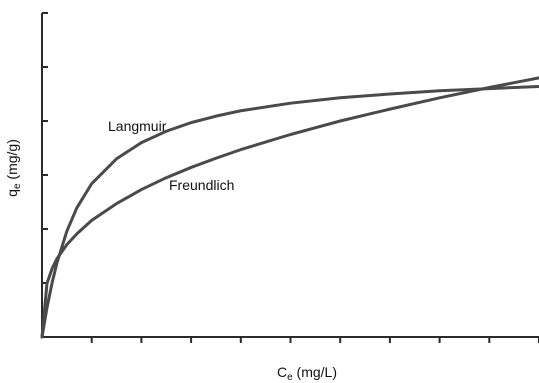 Image resolution: width=539 pixels, height=383 pixels. What do you see at coordinates (137, 126) in the screenshot?
I see `langmuir-annotation: Langmuir` at bounding box center [137, 126].